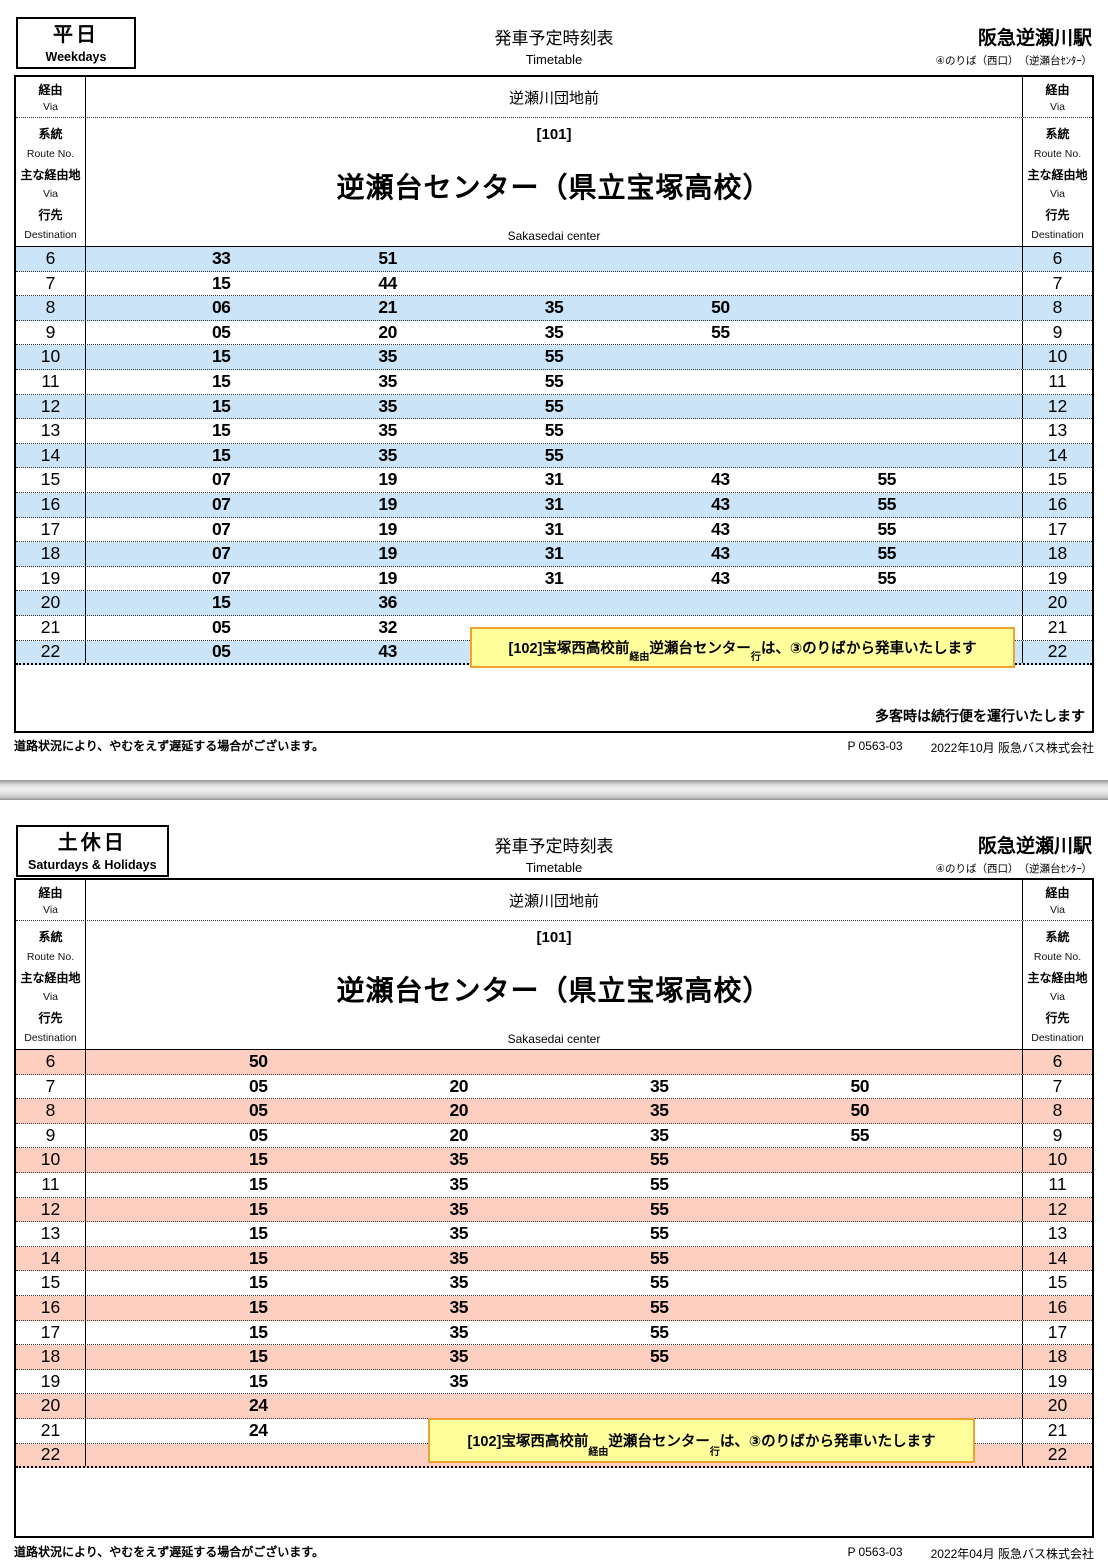 This screenshot has width=1108, height=1565. I want to click on timetable-row-hour-20: 20 24 20, so click(554, 1406).